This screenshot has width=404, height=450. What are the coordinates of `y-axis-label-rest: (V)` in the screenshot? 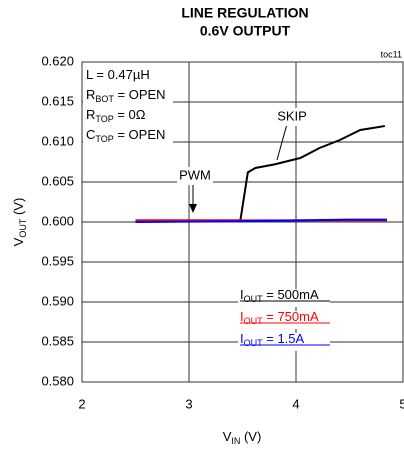 It's located at (18, 208).